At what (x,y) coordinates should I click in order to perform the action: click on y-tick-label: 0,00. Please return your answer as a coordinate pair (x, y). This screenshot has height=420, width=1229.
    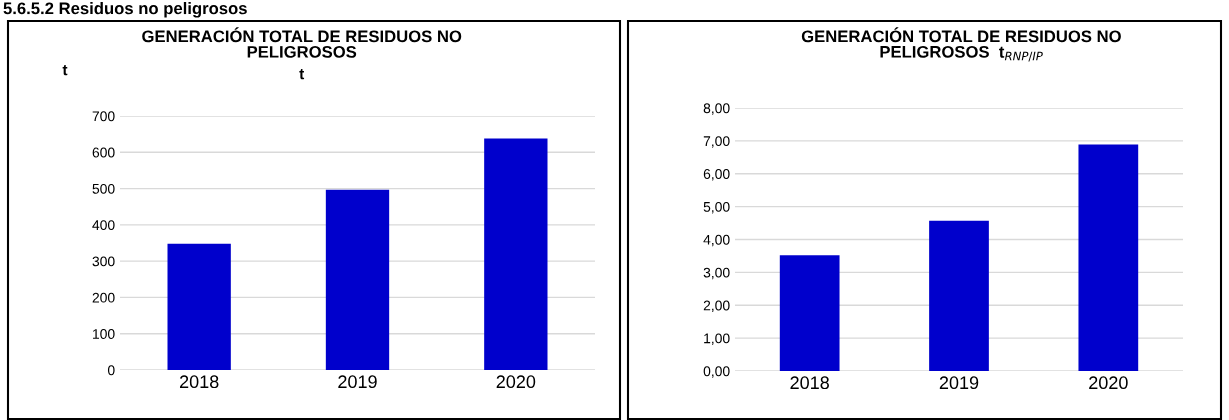
    Looking at the image, I should click on (716, 372).